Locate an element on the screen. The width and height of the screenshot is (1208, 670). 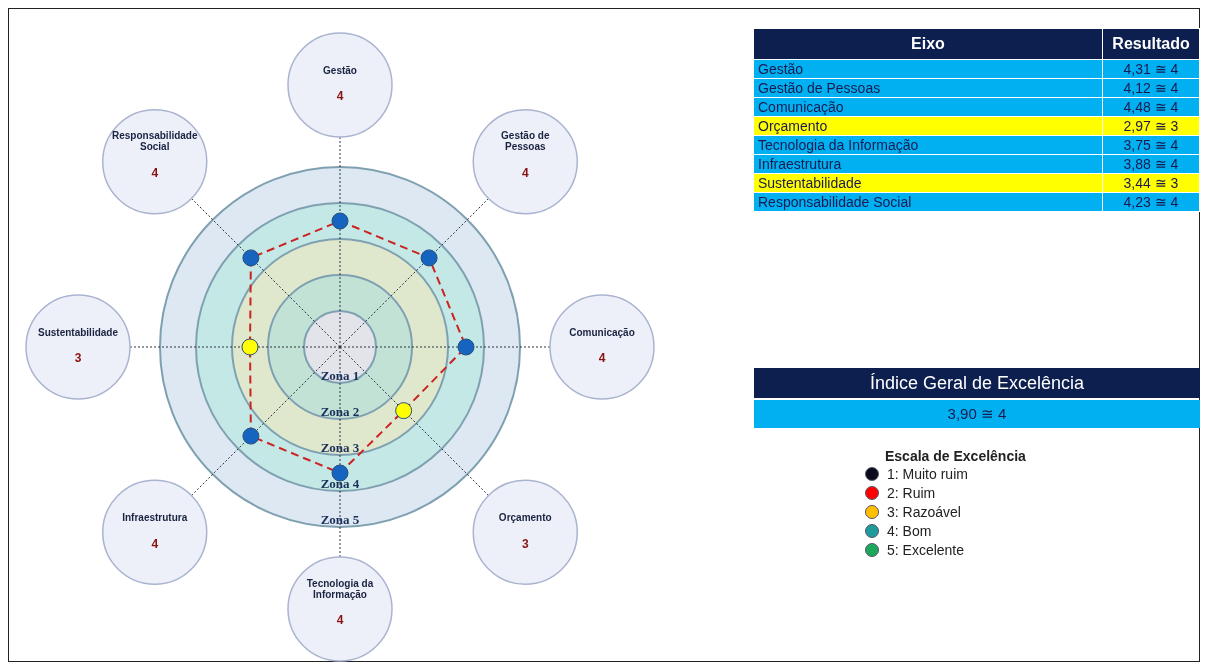
spoke-label: Tecnologia da Informação is located at coordinates (340, 588).